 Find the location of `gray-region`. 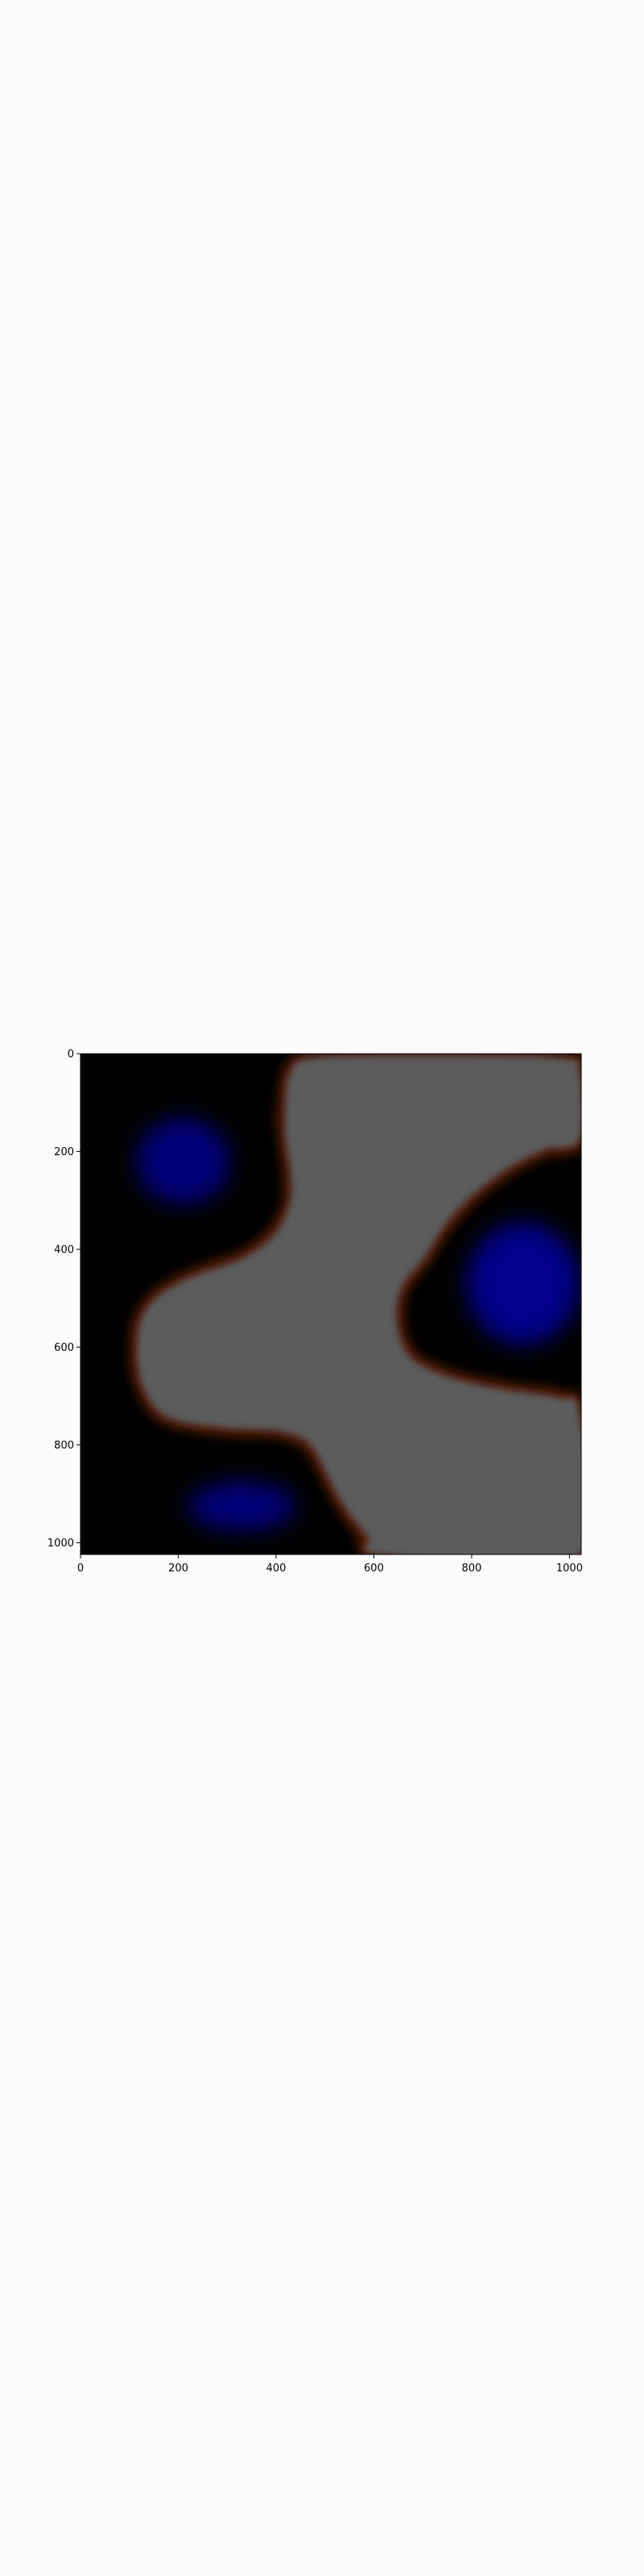

gray-region is located at coordinates (359, 1304).